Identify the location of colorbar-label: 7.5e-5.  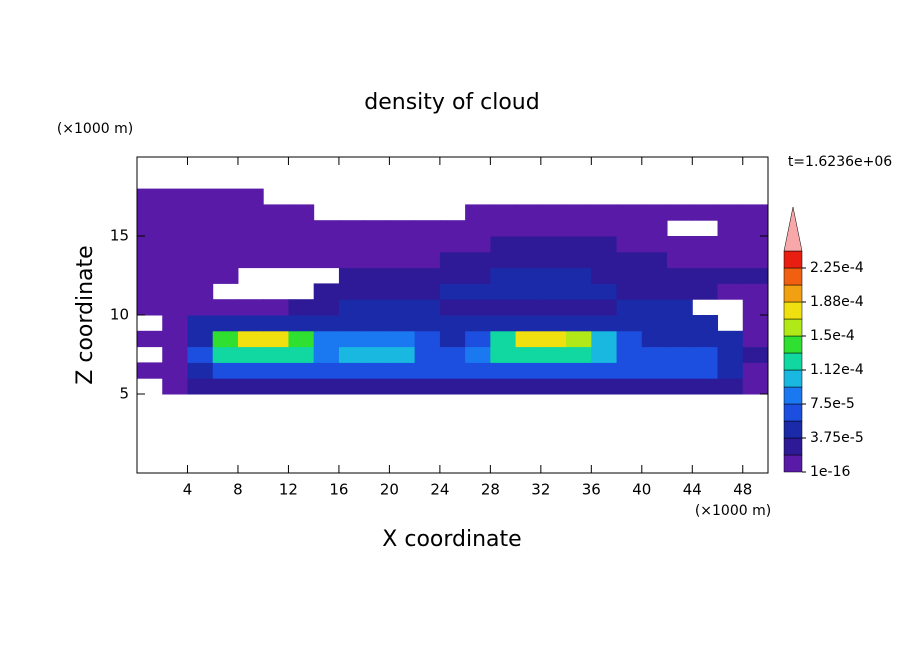
(832, 404).